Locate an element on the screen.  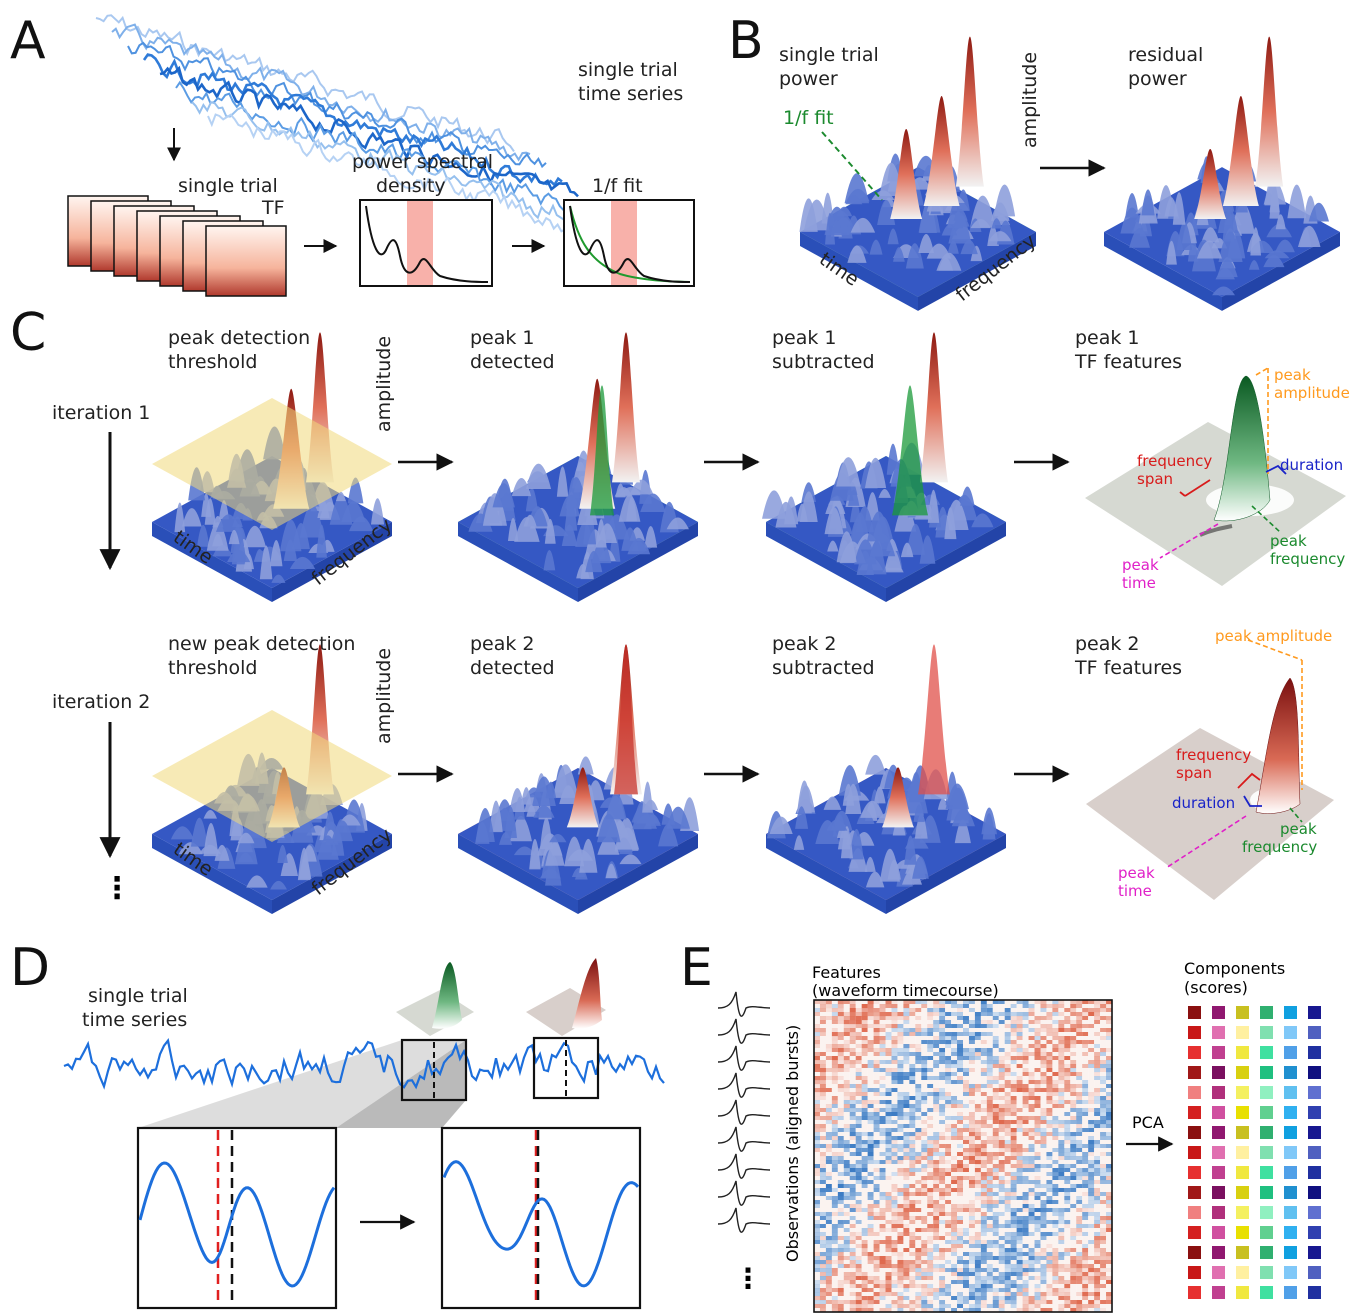
e-components-label-1: Components is located at coordinates (1234, 968).